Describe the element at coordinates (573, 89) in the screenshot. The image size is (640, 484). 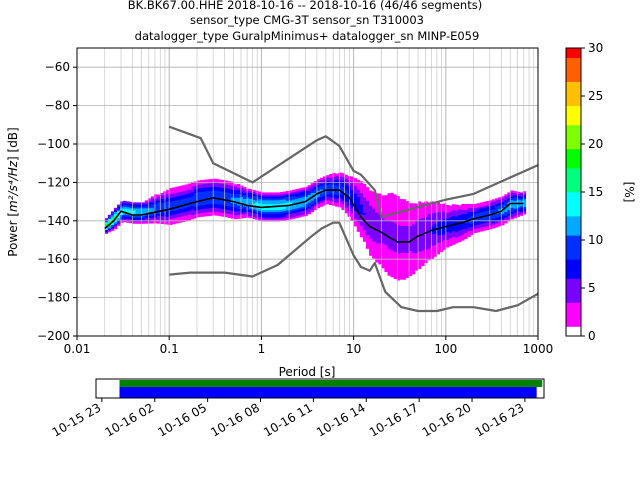
I see `colorbar-segment` at that location.